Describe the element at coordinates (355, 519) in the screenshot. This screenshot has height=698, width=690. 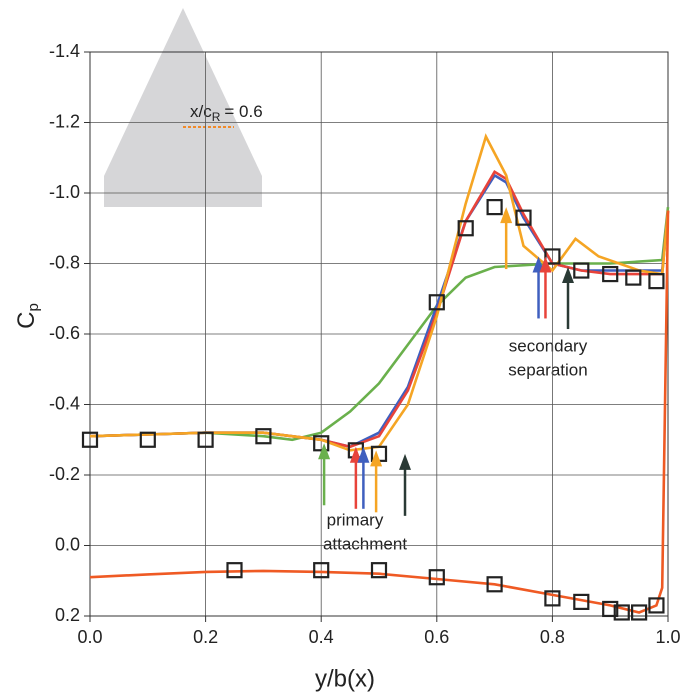
I see `annotation-text: primary` at that location.